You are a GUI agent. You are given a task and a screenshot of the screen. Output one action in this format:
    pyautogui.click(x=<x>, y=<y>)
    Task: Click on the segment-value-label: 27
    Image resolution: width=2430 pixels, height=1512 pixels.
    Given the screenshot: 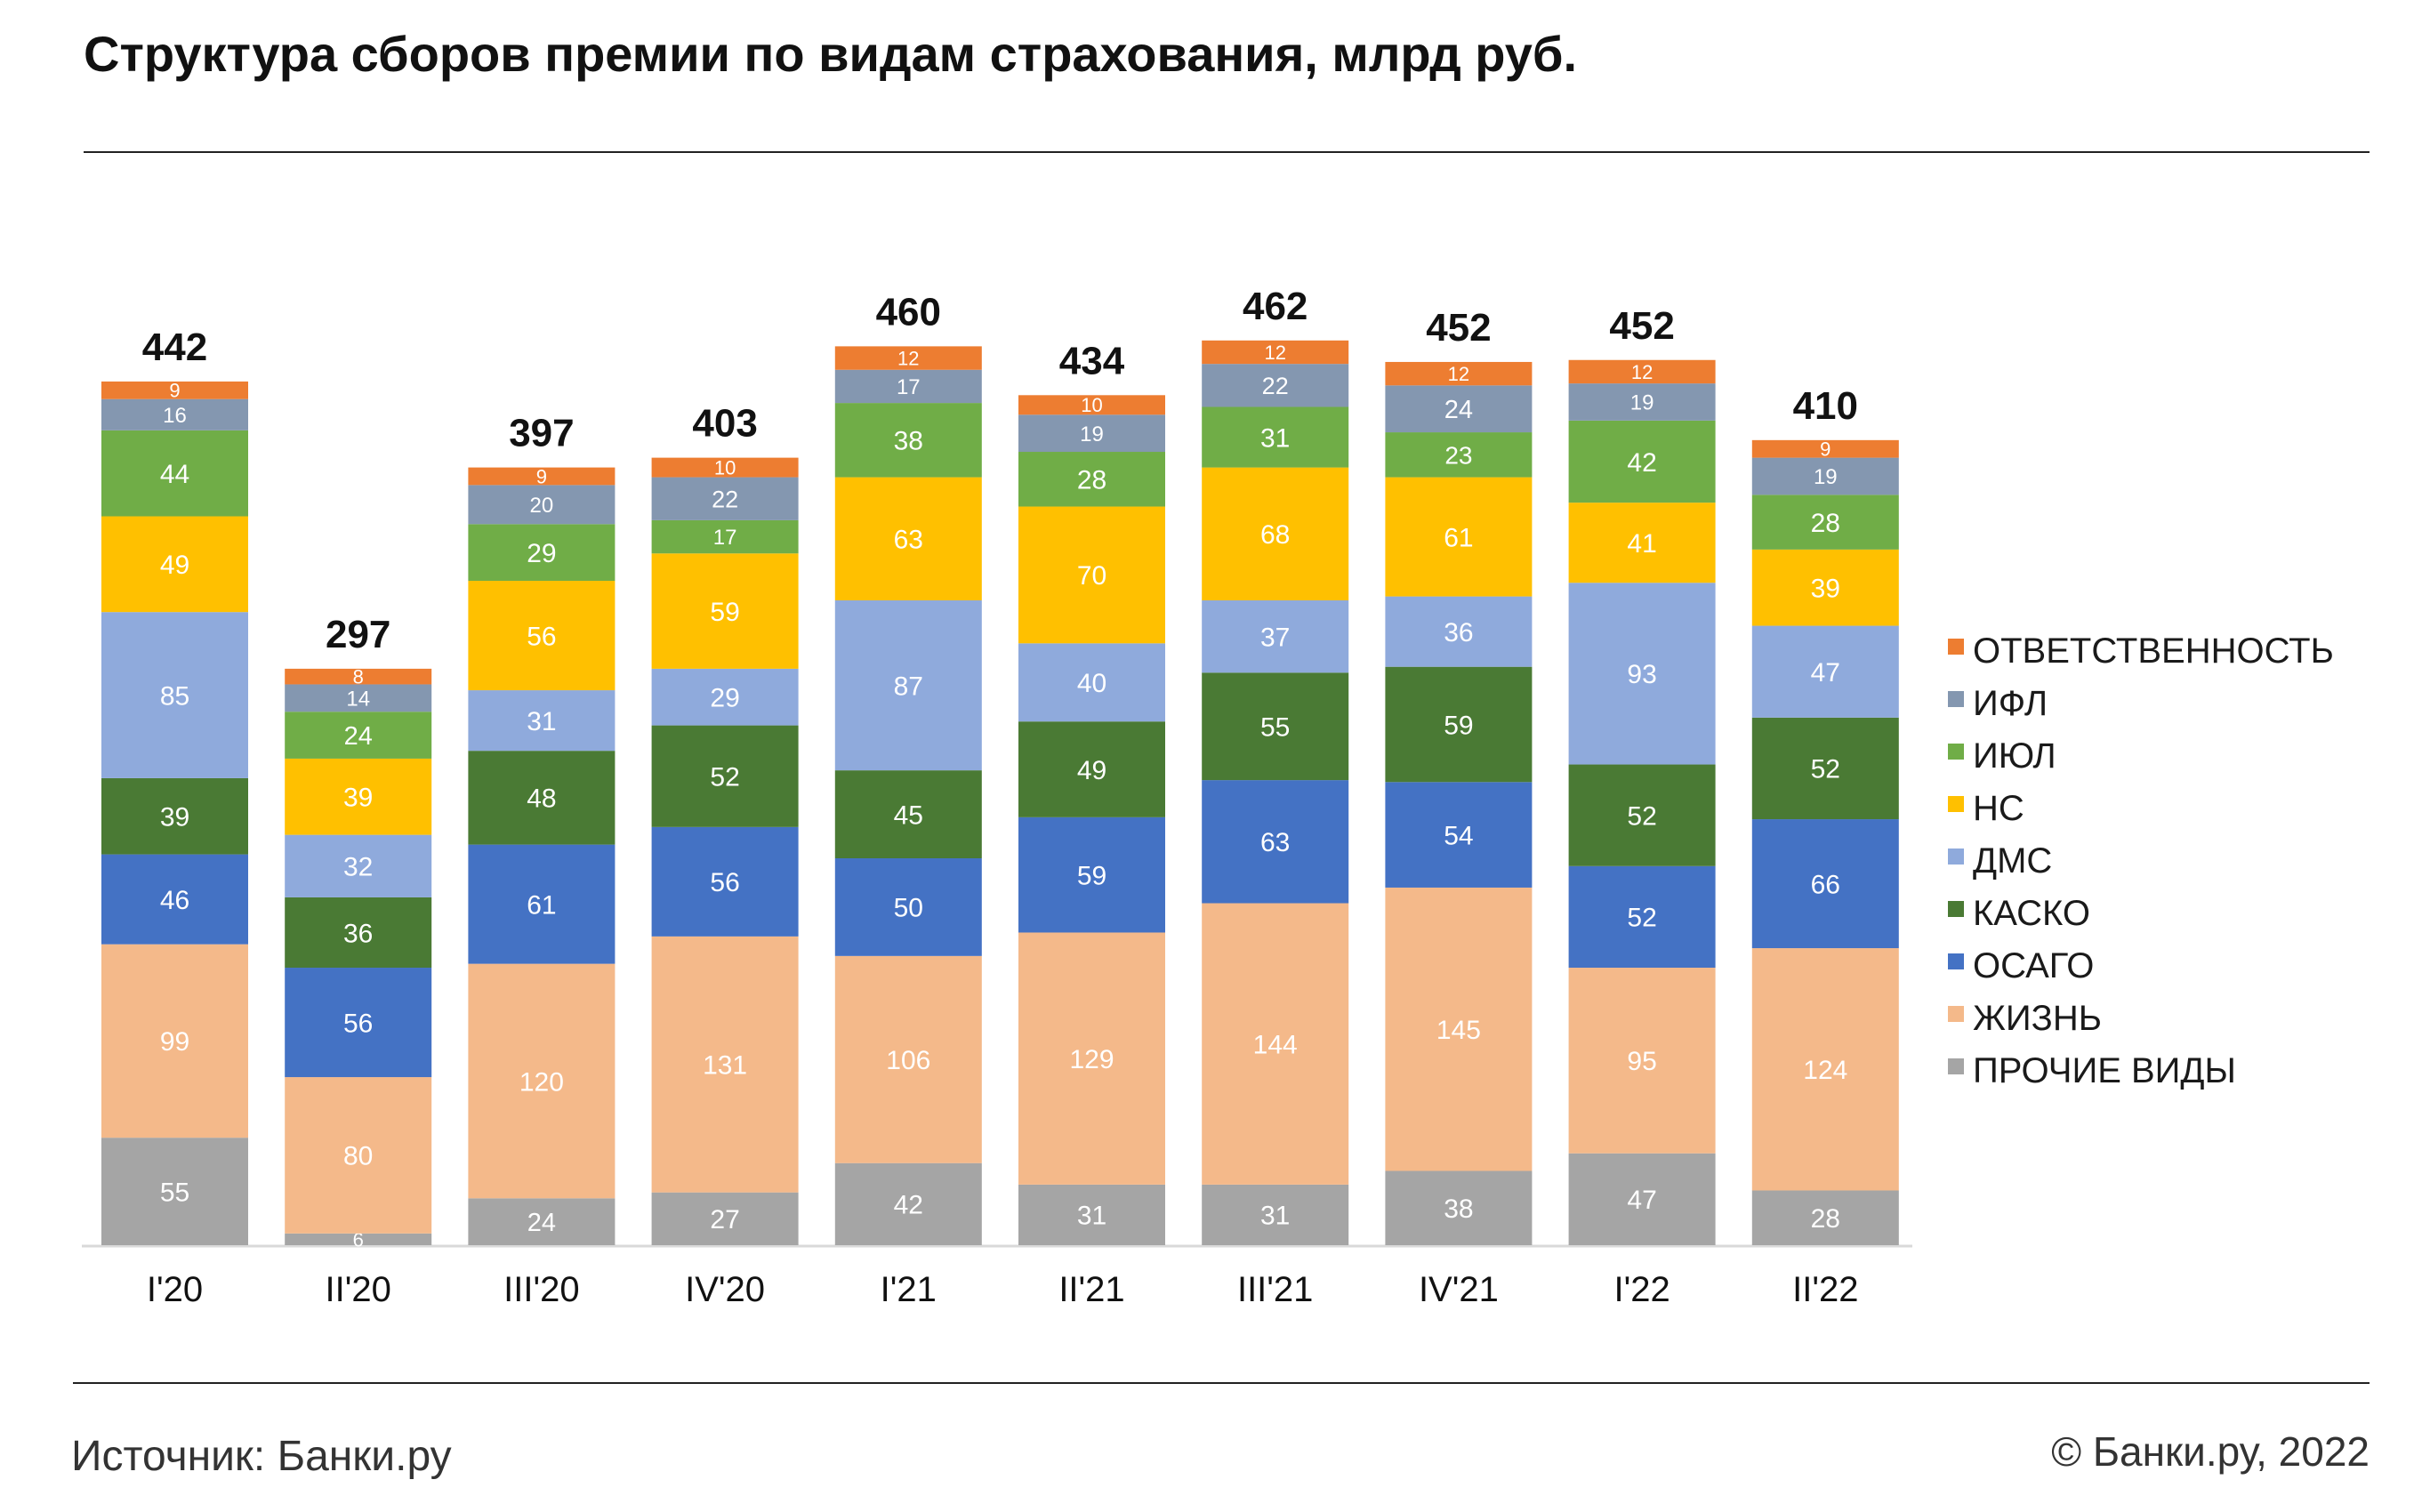 What is the action you would take?
    pyautogui.click(x=724, y=1220)
    